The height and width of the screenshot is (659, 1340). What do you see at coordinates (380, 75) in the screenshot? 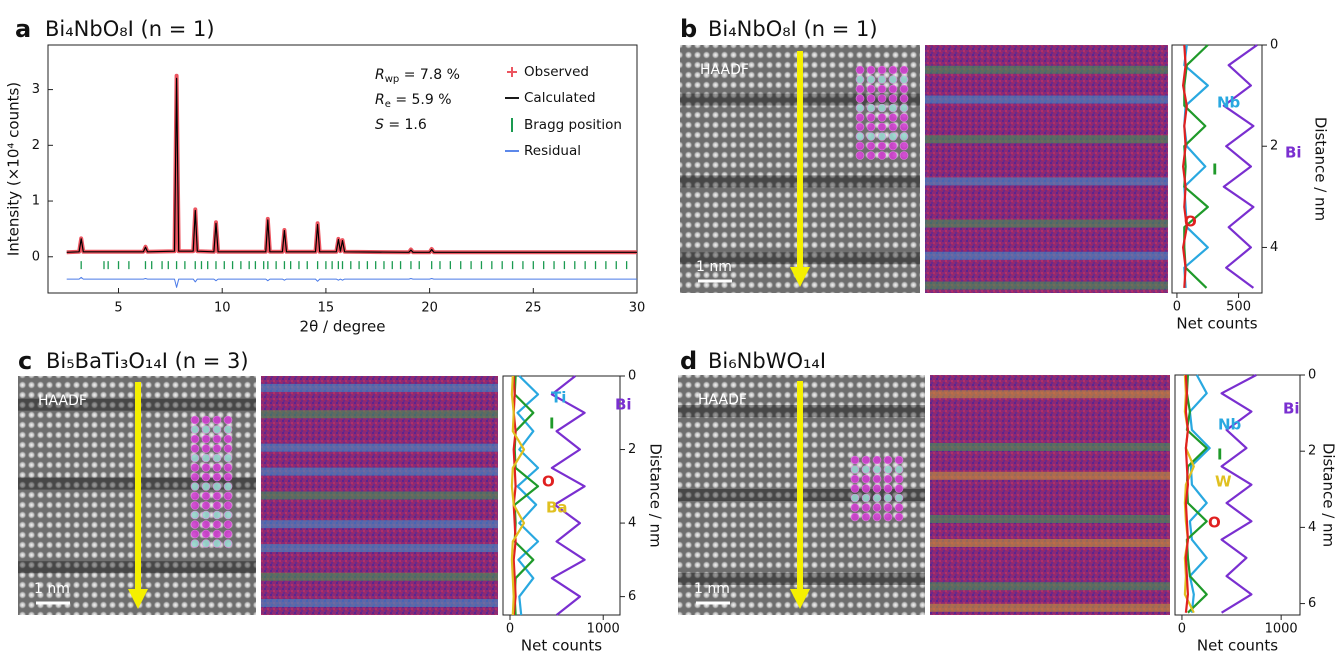
I see `annotation-symbol: R` at bounding box center [380, 75].